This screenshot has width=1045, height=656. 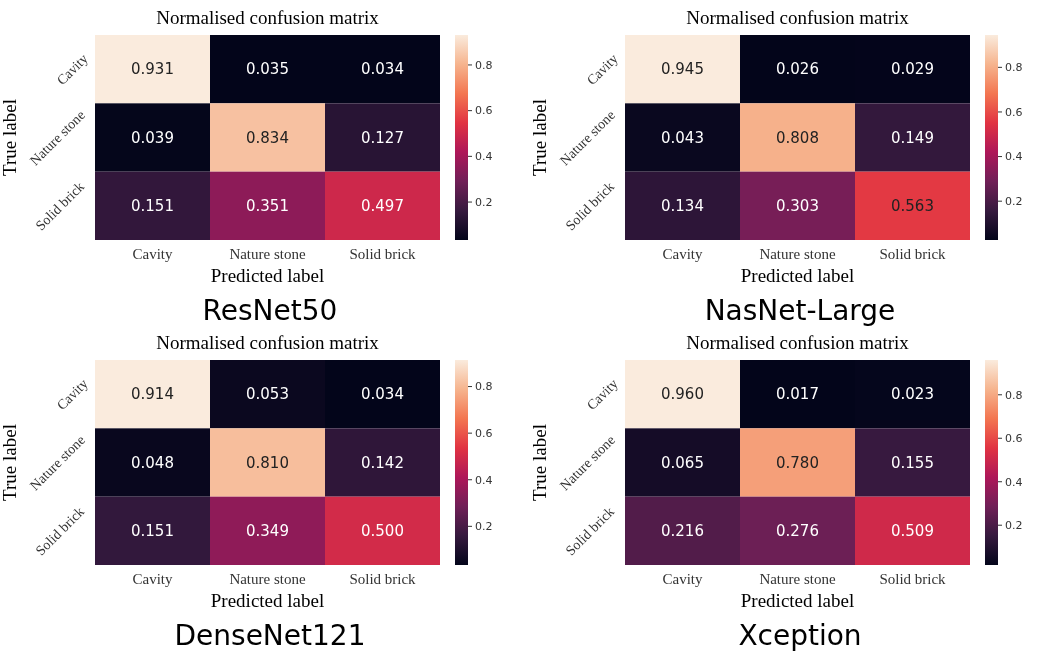 I want to click on data-label: 0.035, so click(x=267, y=69).